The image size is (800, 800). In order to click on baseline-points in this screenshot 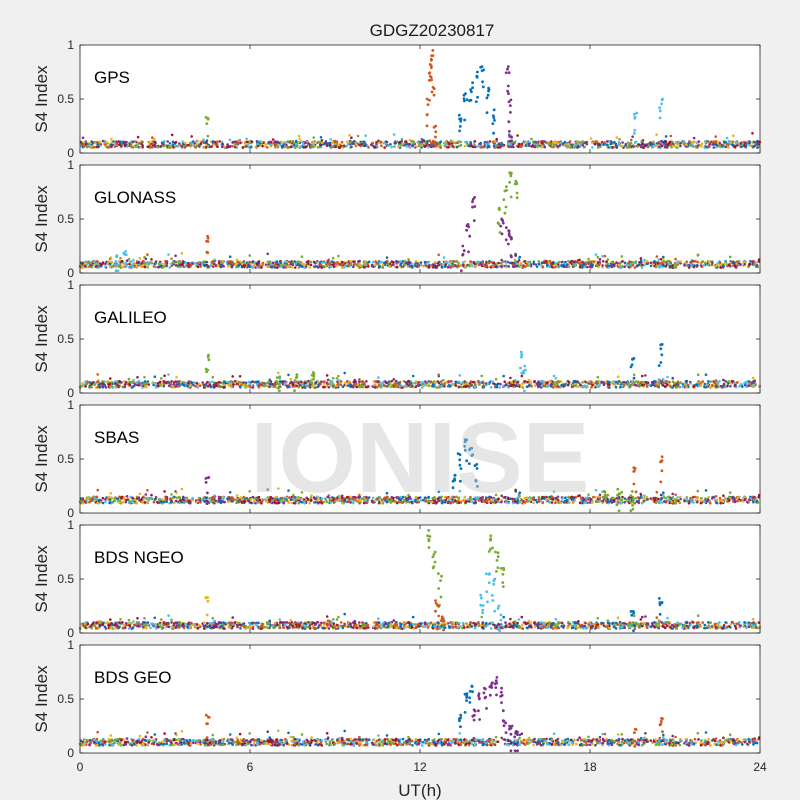, I will do `click(420, 140)`.